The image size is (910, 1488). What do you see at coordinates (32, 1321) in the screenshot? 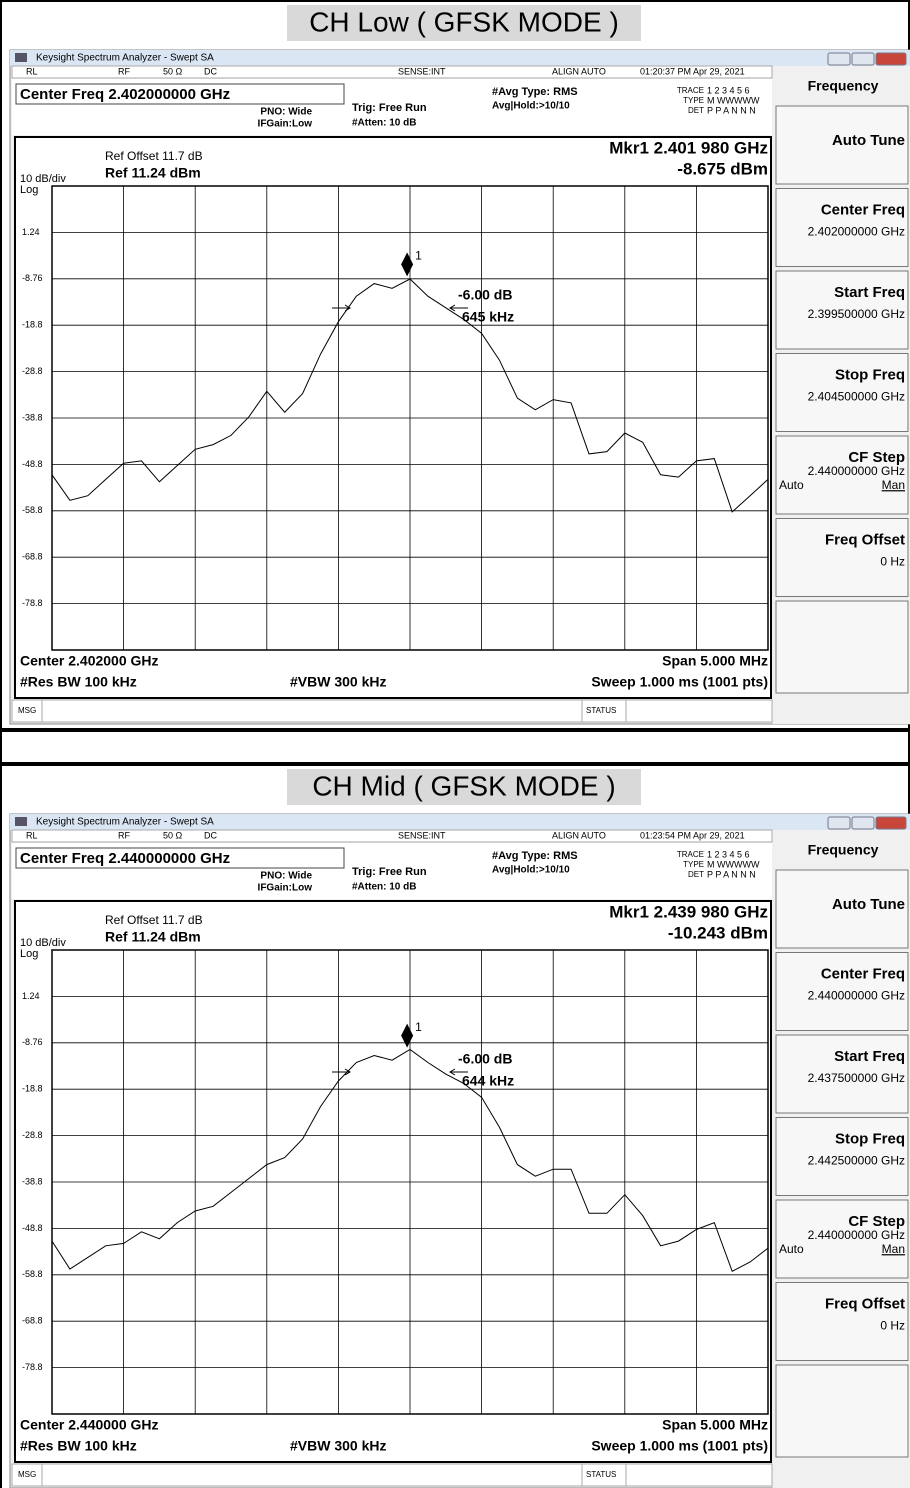
I see `y-tick-label: -68.8` at bounding box center [32, 1321].